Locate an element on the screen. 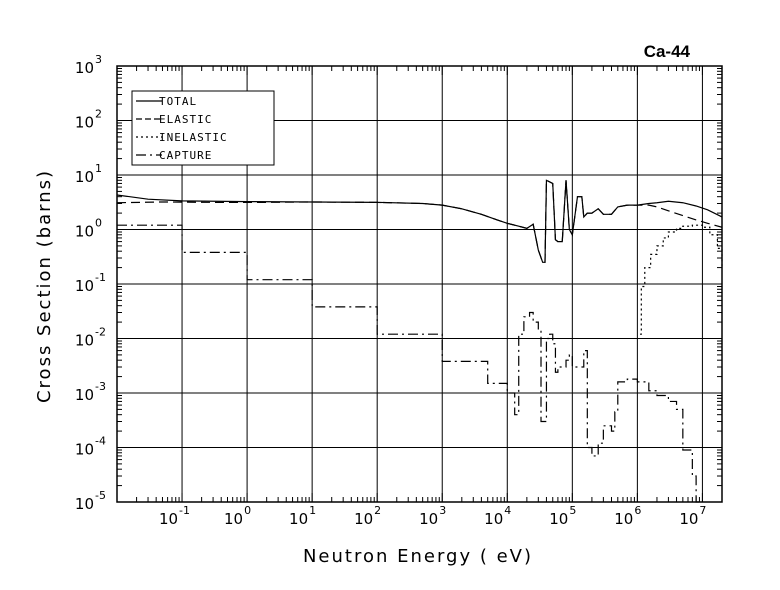 This screenshot has width=780, height=590. y-tick-label: 10 -2 is located at coordinates (90, 338).